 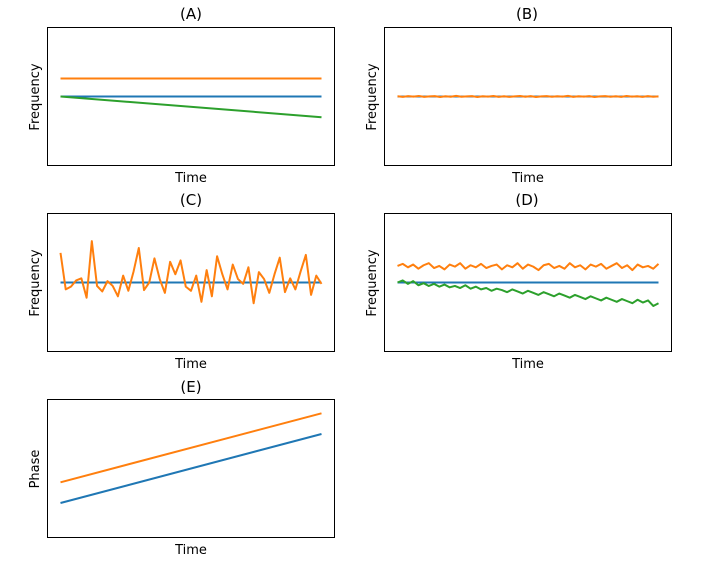 I want to click on panel-a: (A) Time Frequency, so click(x=181, y=95).